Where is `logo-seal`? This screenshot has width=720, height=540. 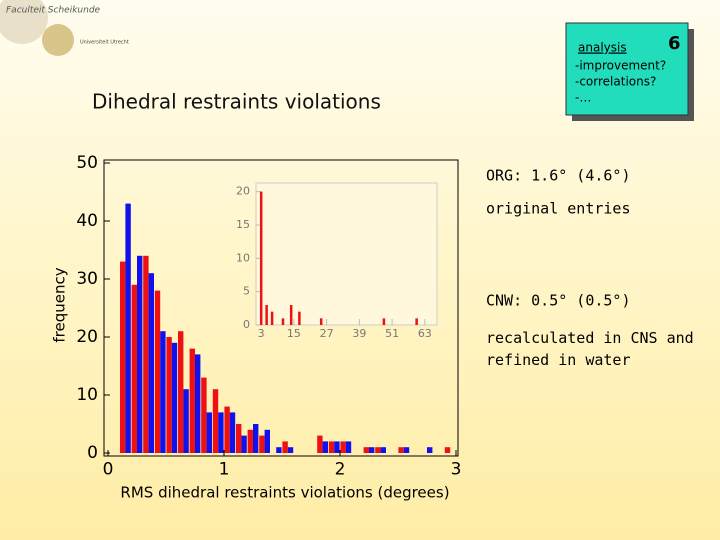 logo-seal is located at coordinates (58, 40).